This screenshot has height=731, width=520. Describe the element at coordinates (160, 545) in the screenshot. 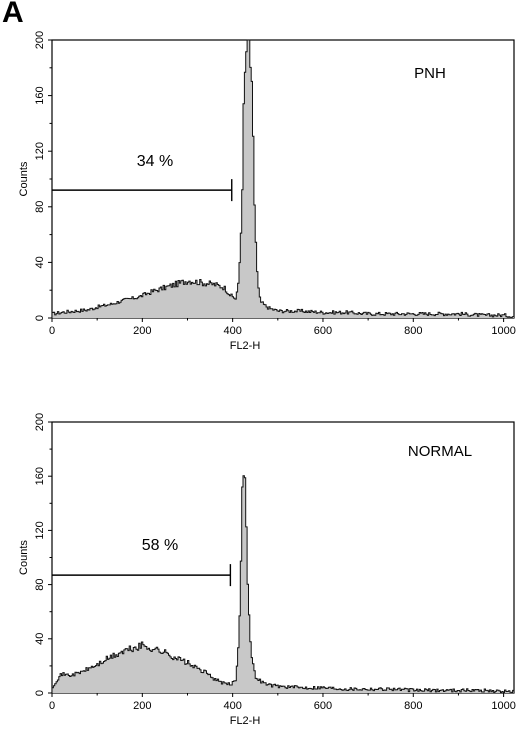

I see `gate-percent-label: 58 %` at that location.